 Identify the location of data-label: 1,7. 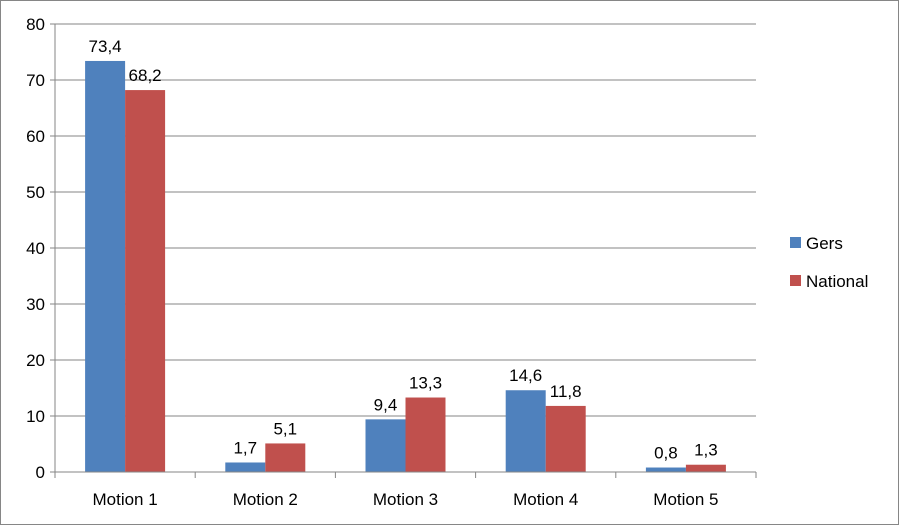
(245, 447).